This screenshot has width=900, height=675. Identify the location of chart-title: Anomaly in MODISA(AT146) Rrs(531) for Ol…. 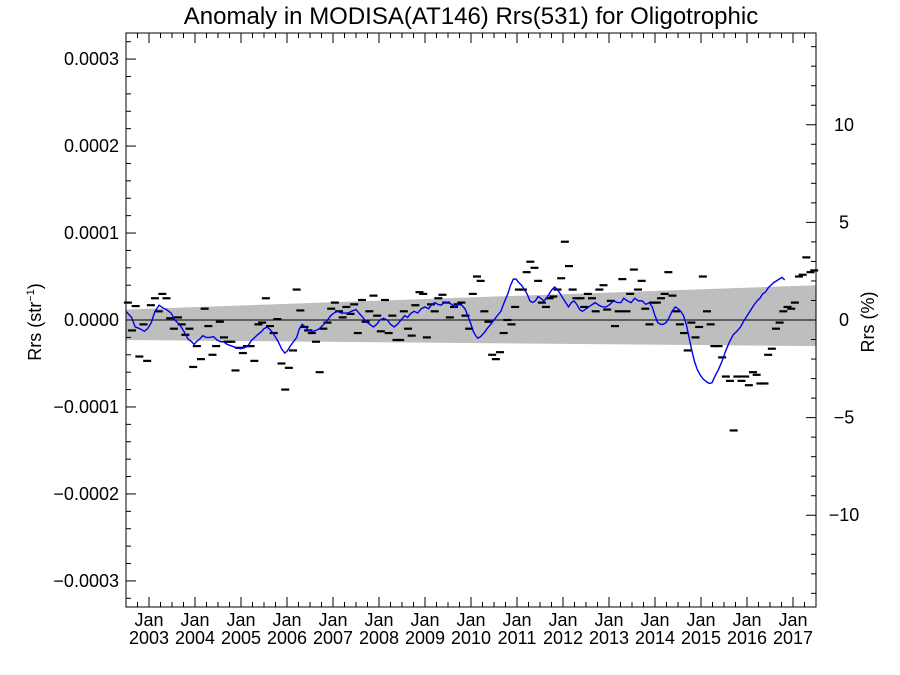
(471, 16).